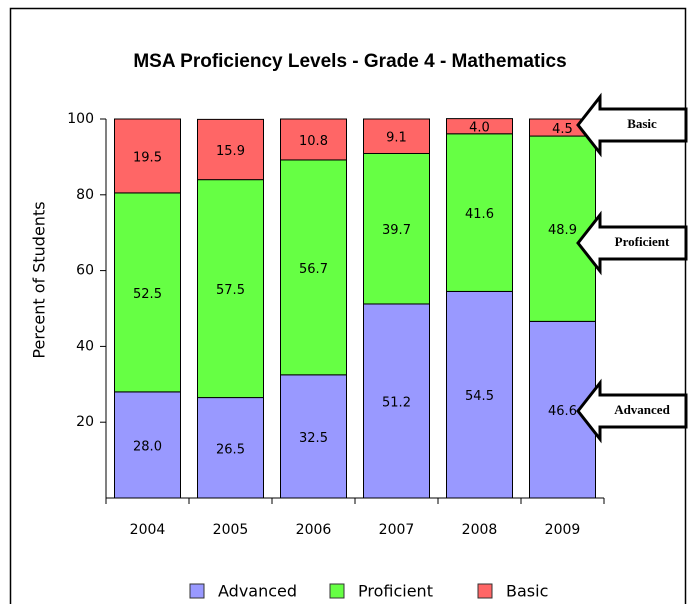 The width and height of the screenshot is (690, 604). I want to click on data-label: 9.1, so click(396, 138).